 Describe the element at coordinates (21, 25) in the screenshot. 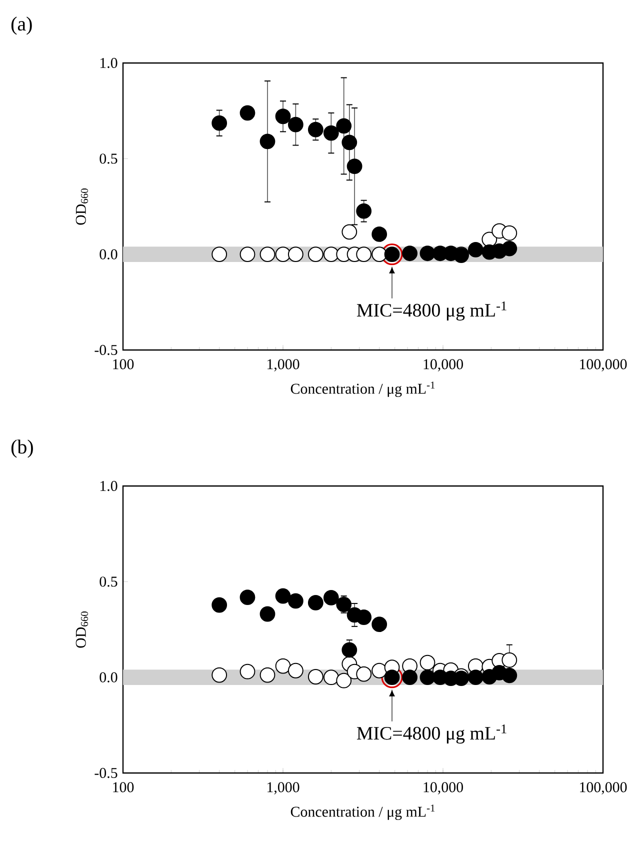

I see `chart-title: (a)` at that location.